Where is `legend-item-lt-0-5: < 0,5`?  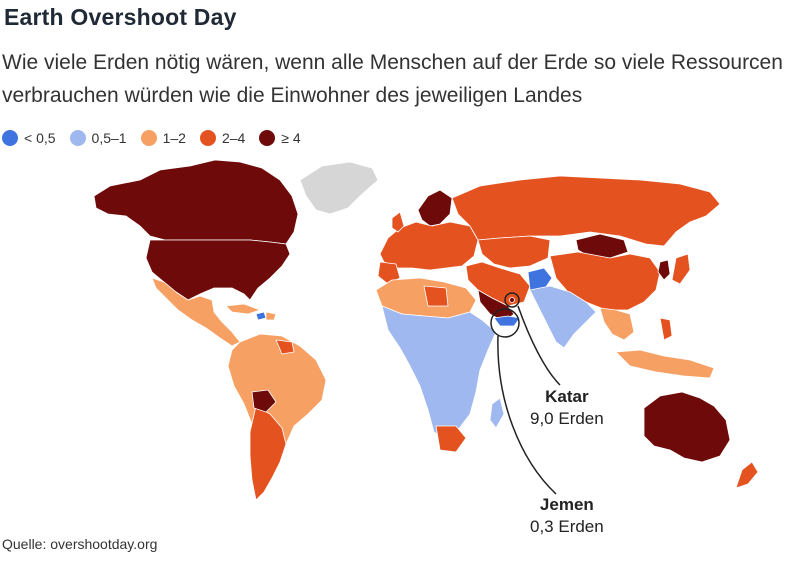 legend-item-lt-0-5: < 0,5 is located at coordinates (29, 138).